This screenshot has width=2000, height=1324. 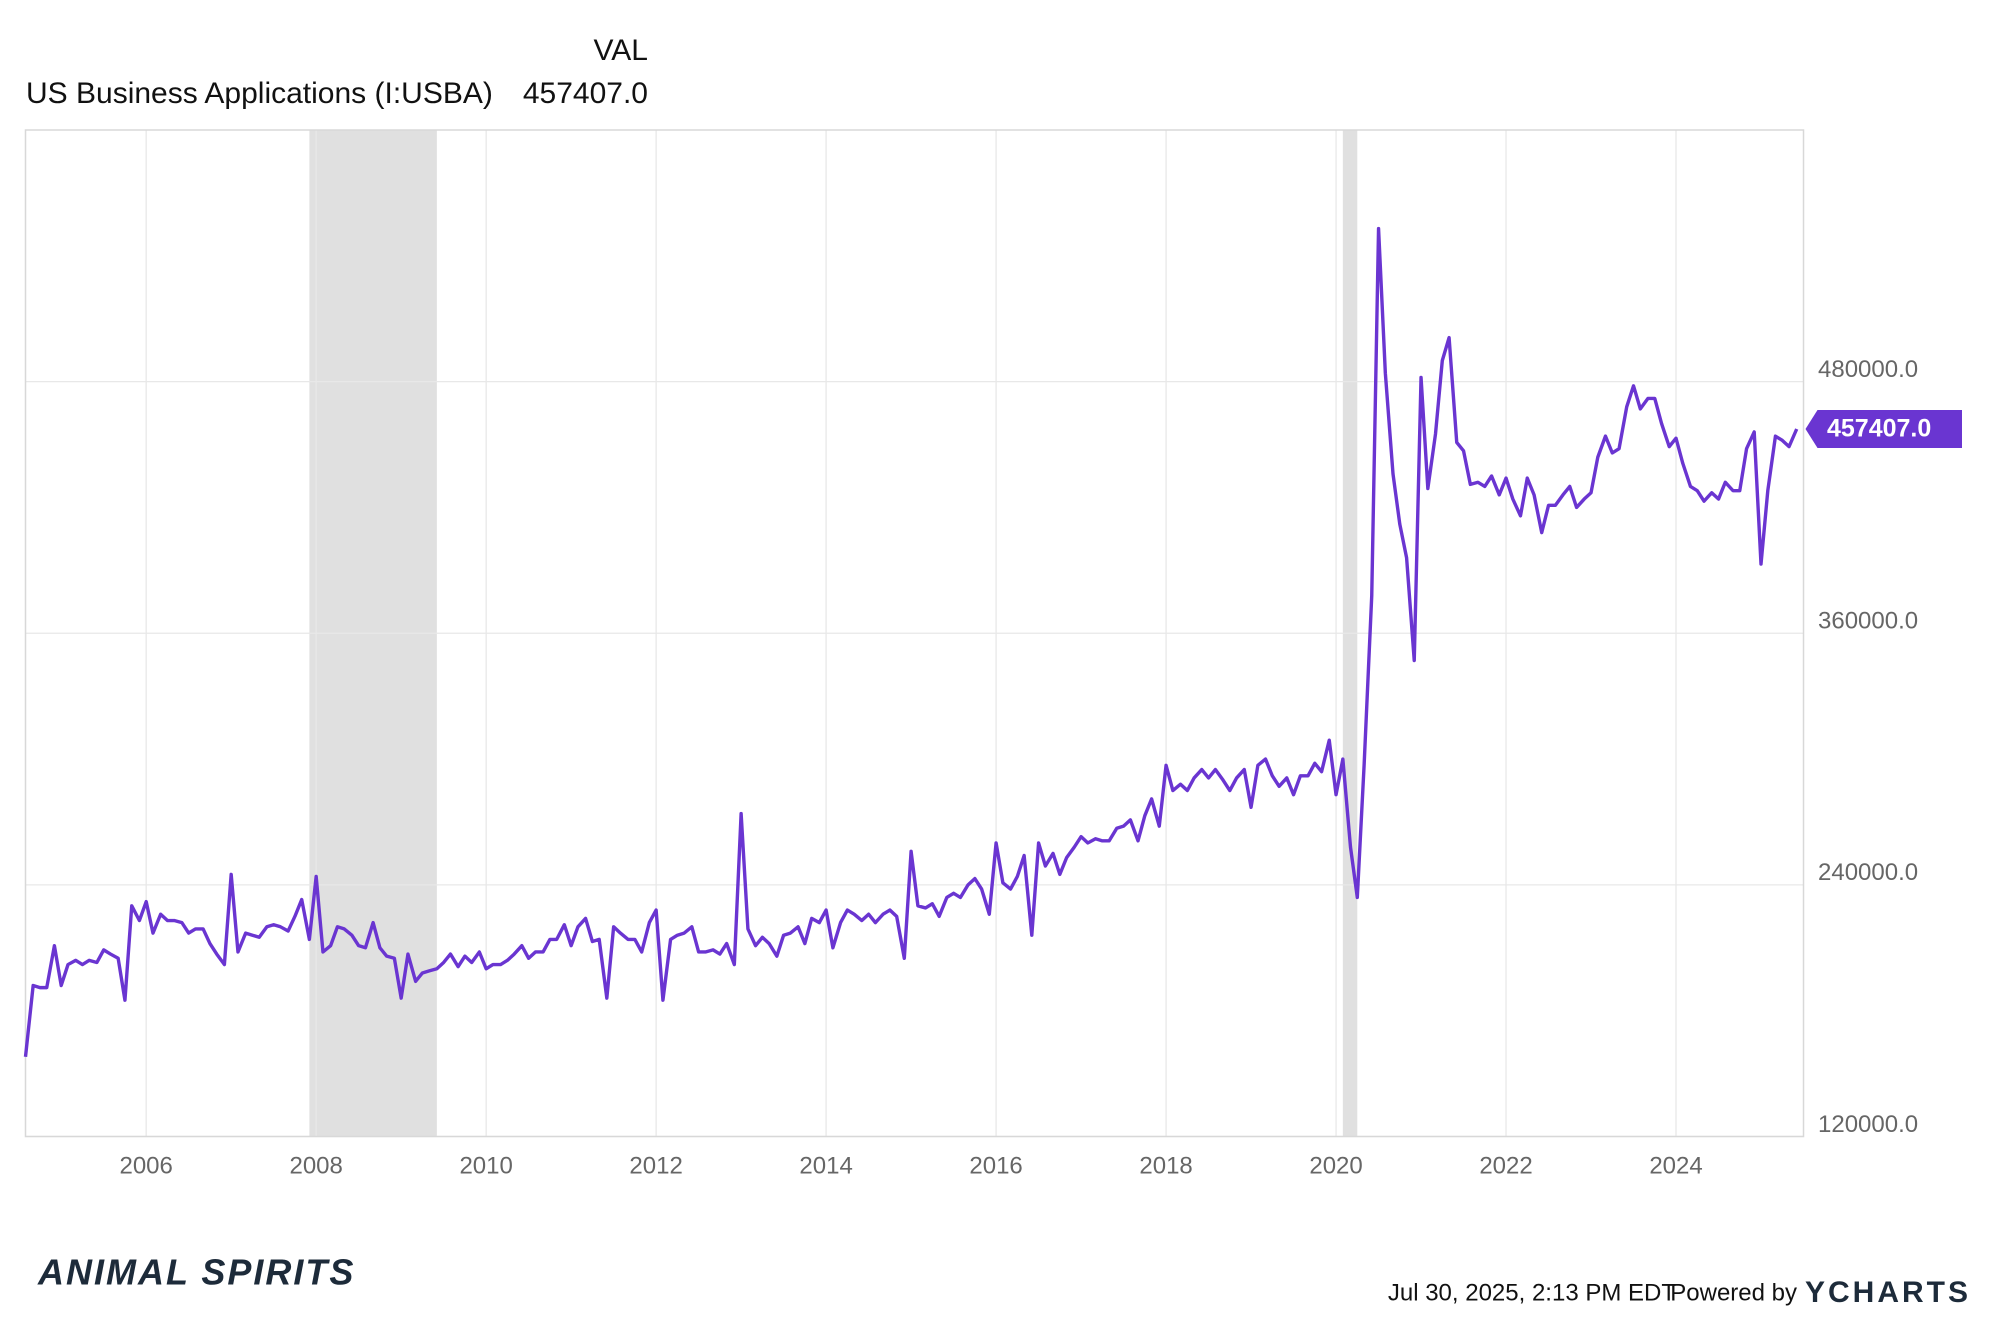 I want to click on y-tick-label: 480000.0, so click(x=1868, y=369).